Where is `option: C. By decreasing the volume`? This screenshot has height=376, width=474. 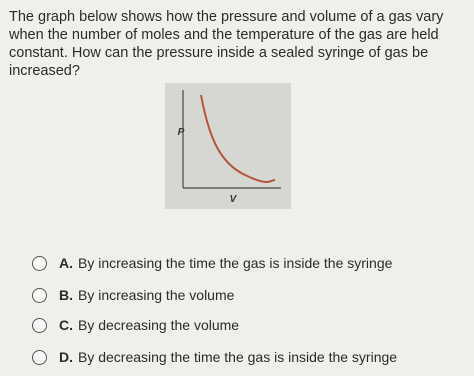
option: C. By decreasing the volume is located at coordinates (135, 325).